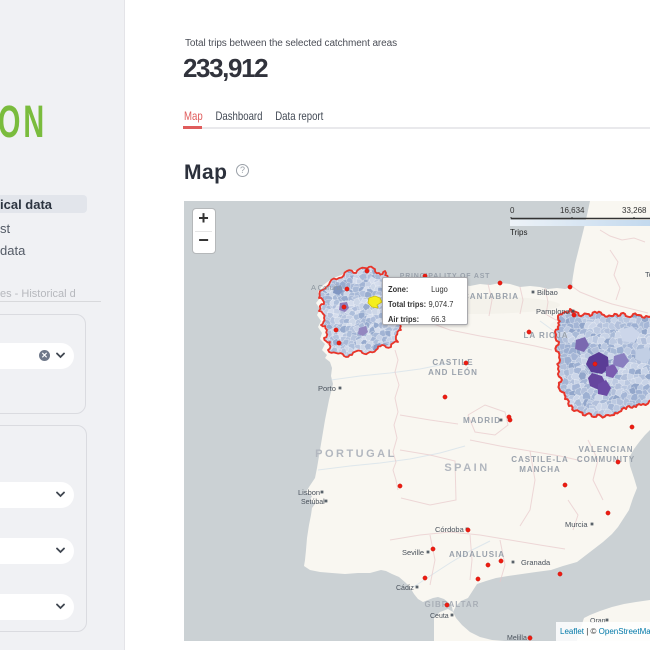  Describe the element at coordinates (477, 554) in the screenshot. I see `svg-text: ANDALUSIA` at that location.